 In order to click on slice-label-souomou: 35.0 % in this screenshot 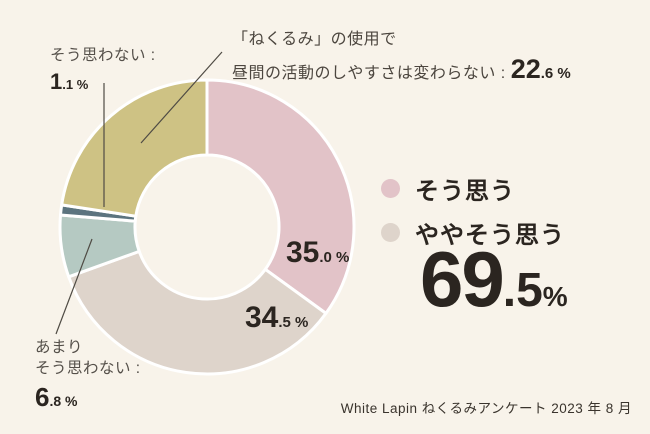, I will do `click(318, 252)`.